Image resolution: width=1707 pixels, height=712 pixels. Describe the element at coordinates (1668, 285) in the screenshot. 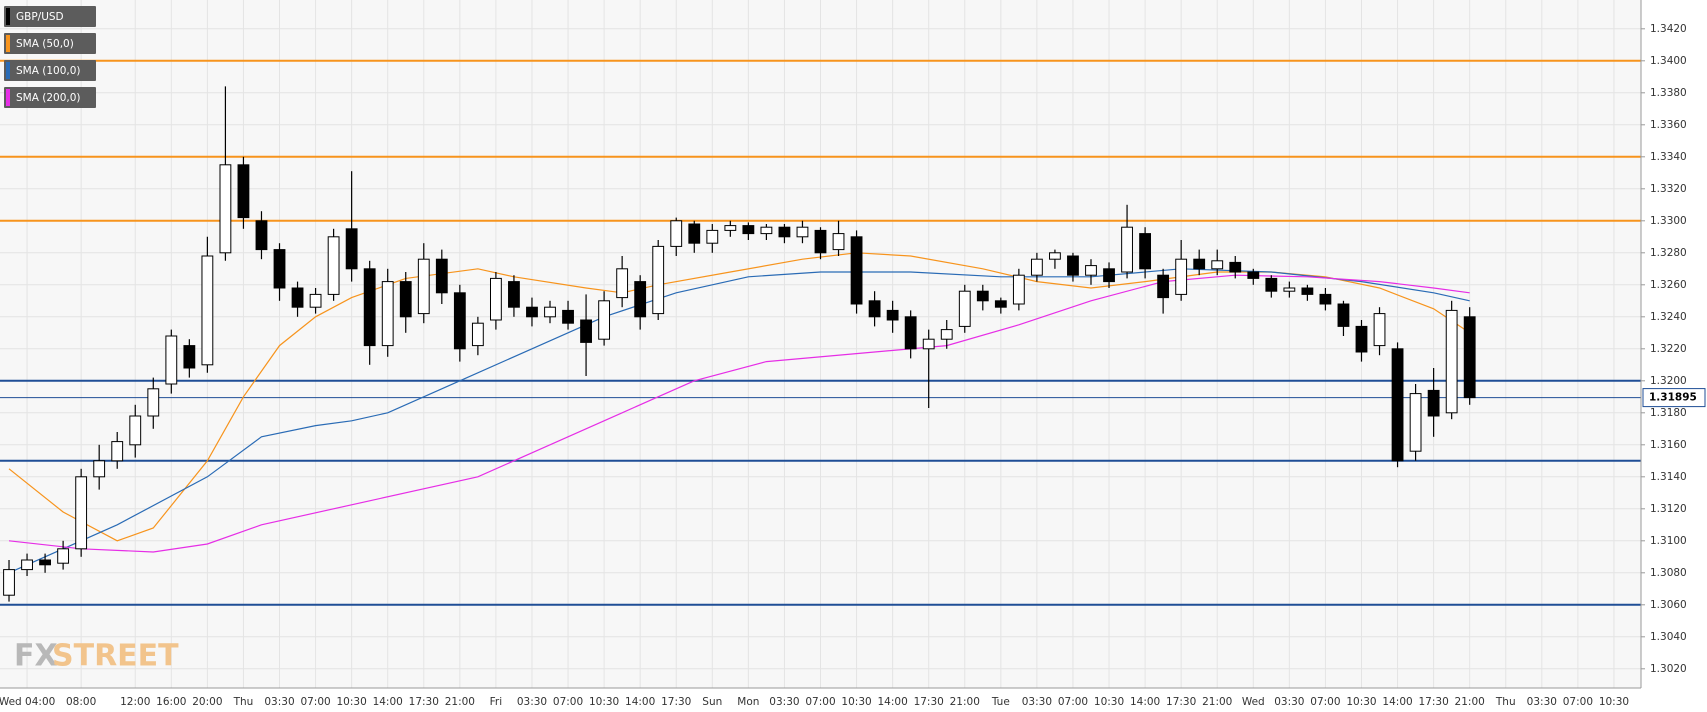

I see `y-tick-label: 1.3260` at that location.